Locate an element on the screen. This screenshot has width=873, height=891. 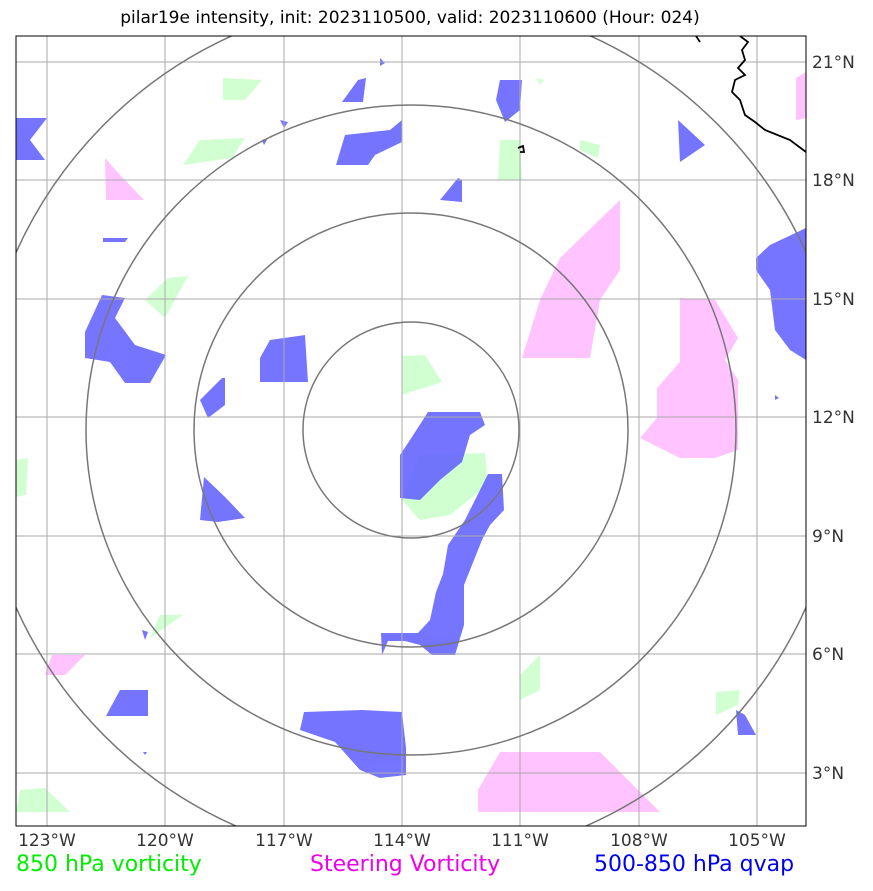
lon-label-108w: 108°W is located at coordinates (639, 841).